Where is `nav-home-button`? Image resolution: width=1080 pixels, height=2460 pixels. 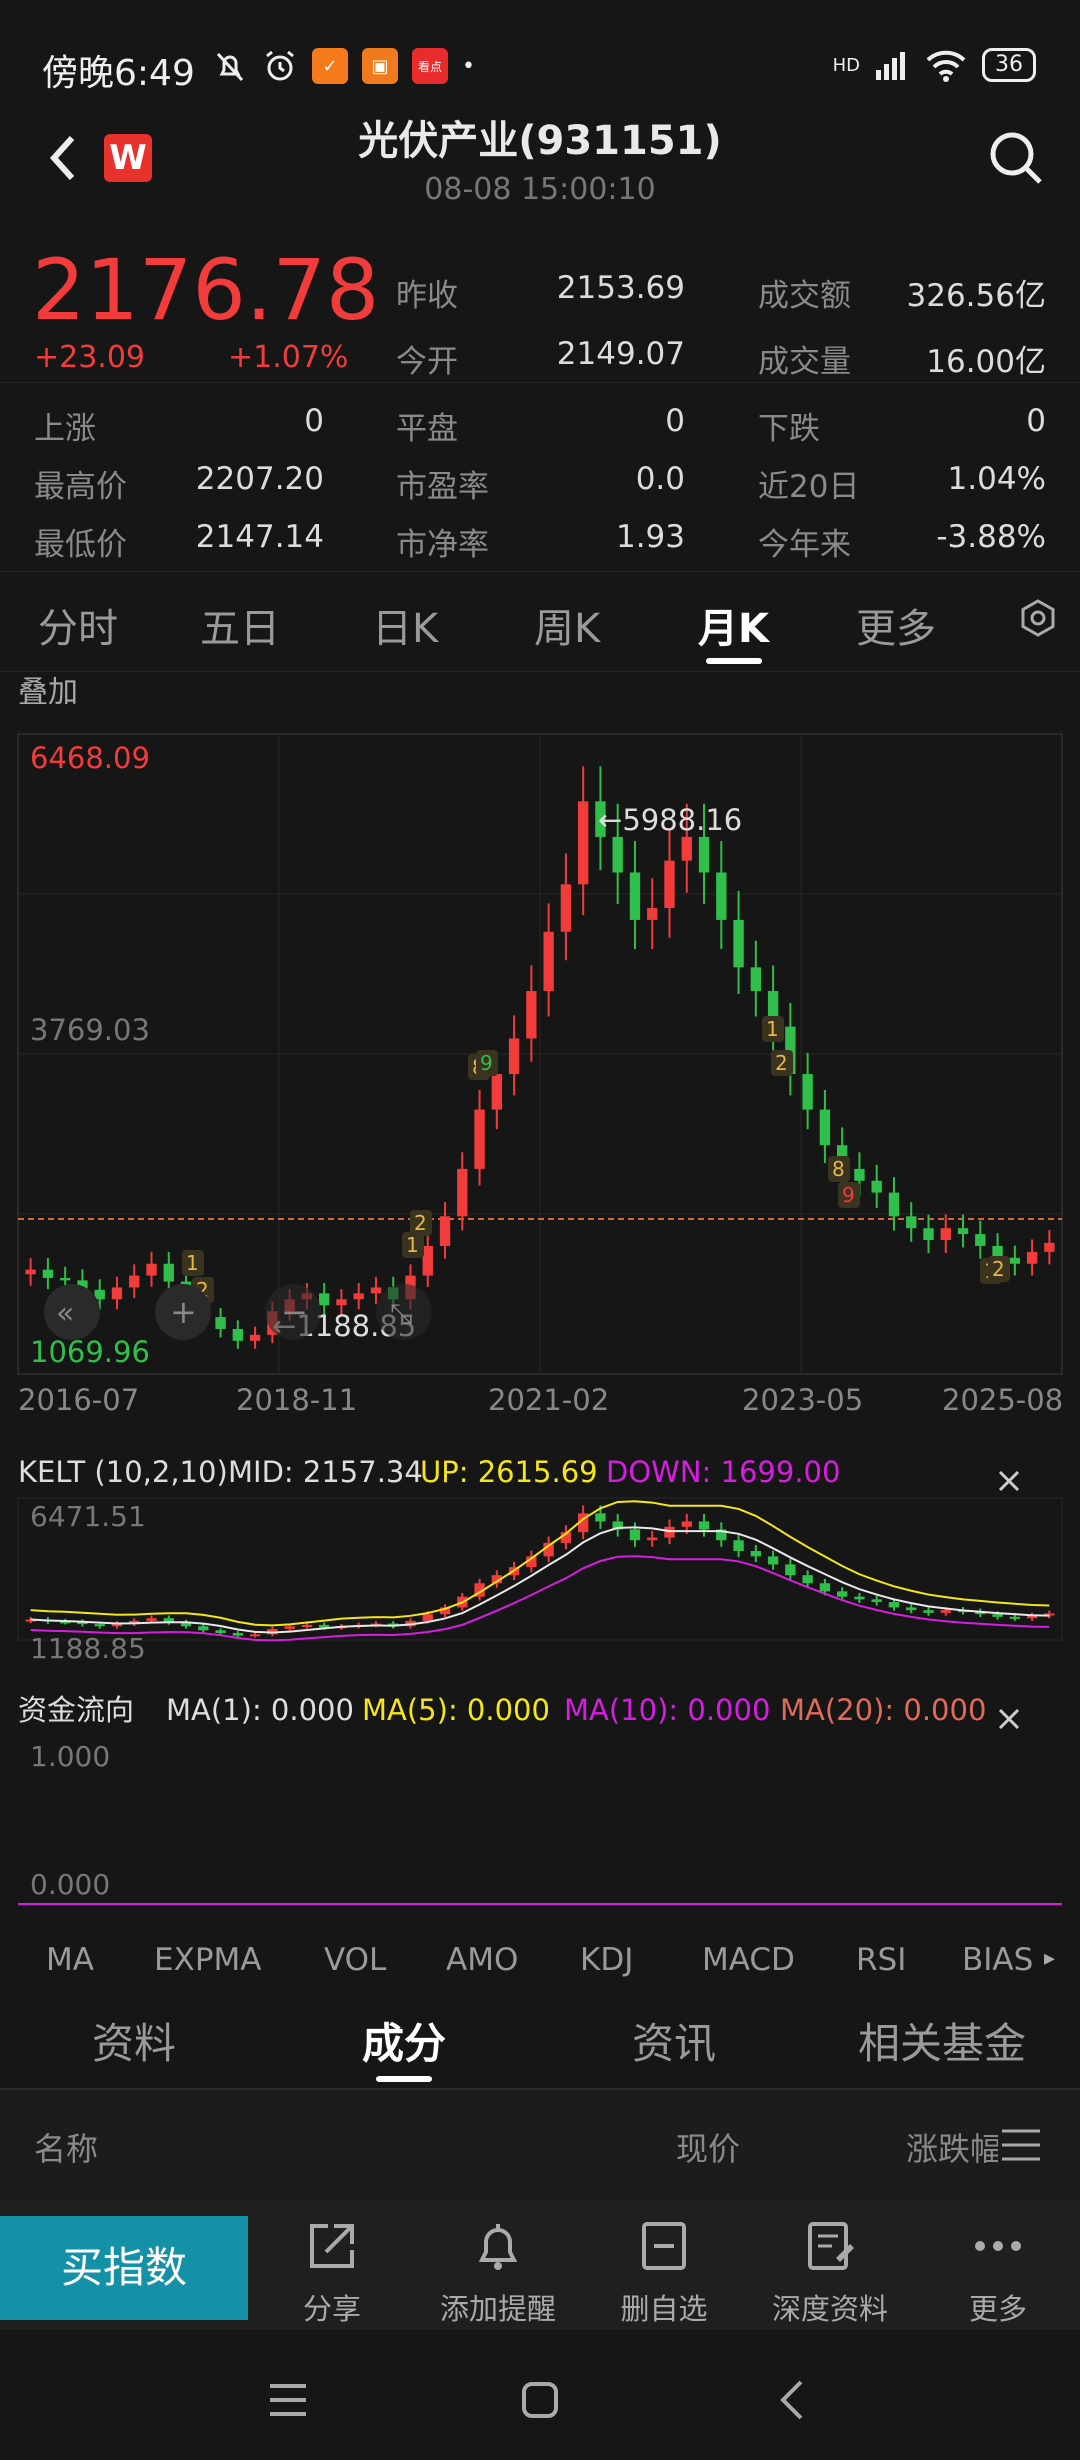 nav-home-button is located at coordinates (540, 2400).